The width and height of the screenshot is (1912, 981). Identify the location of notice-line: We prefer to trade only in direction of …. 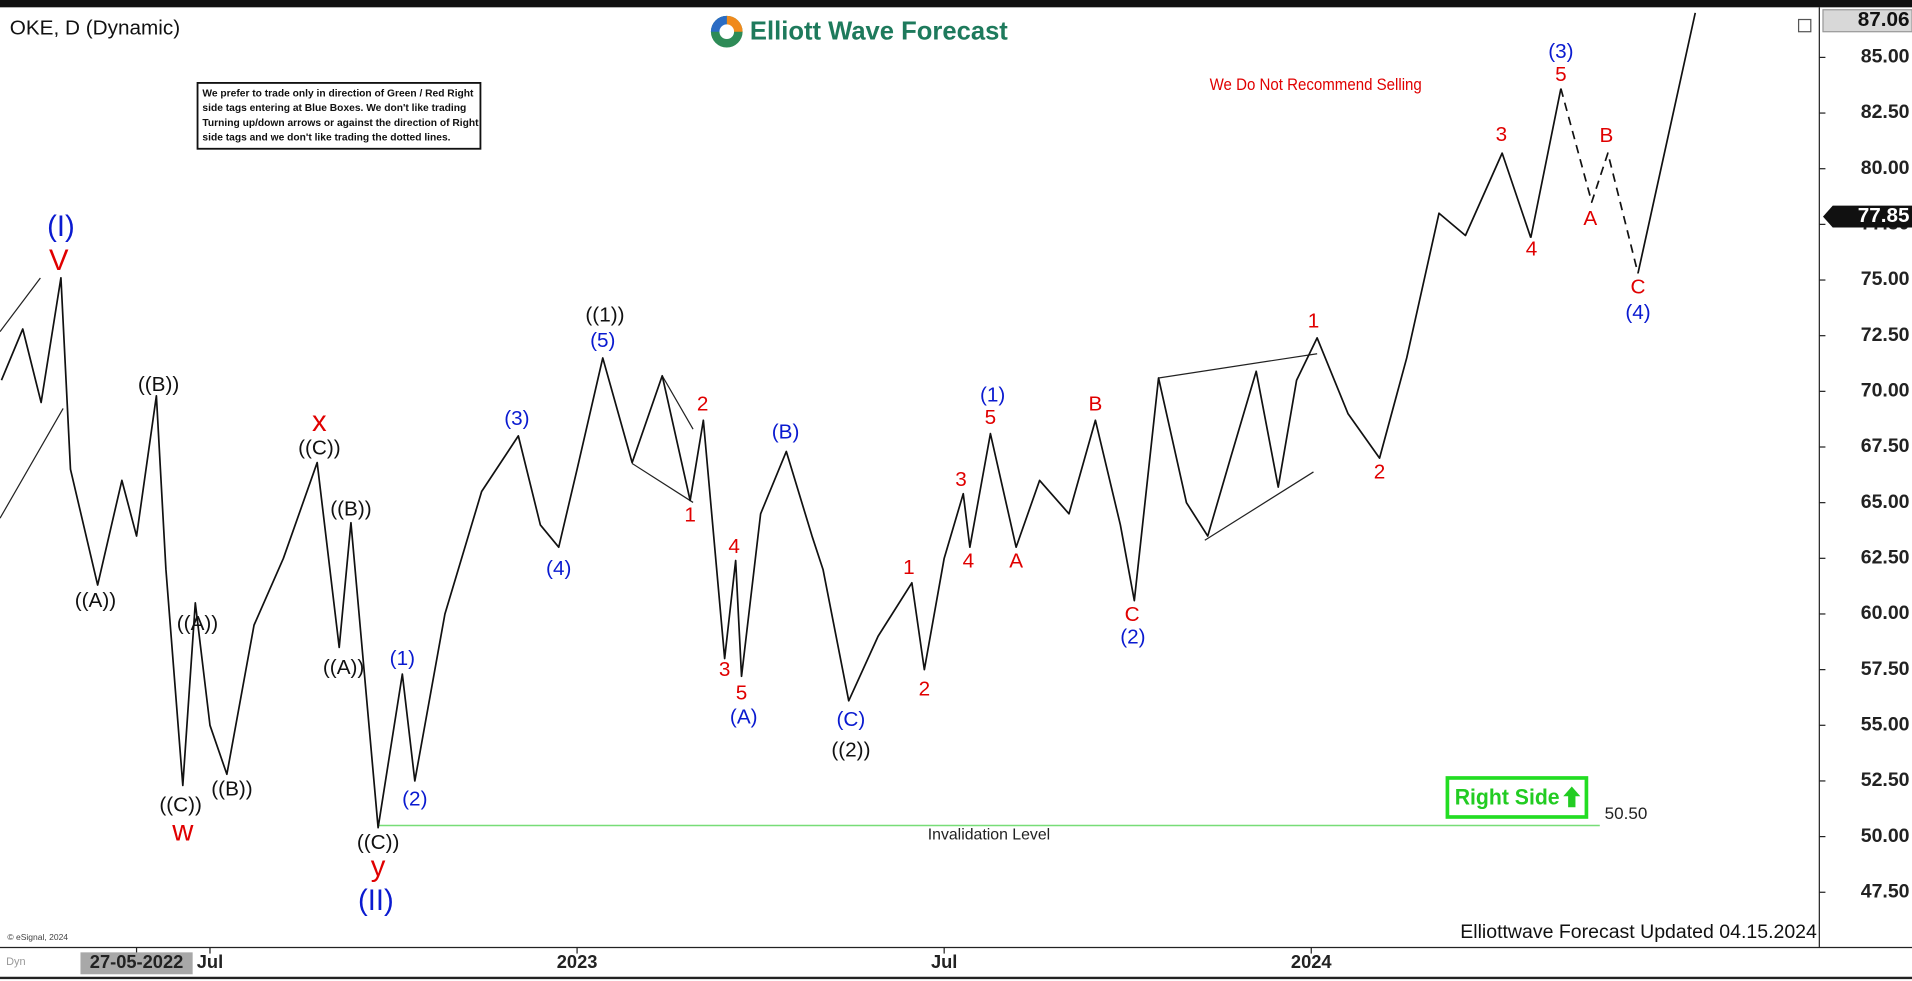
(338, 94).